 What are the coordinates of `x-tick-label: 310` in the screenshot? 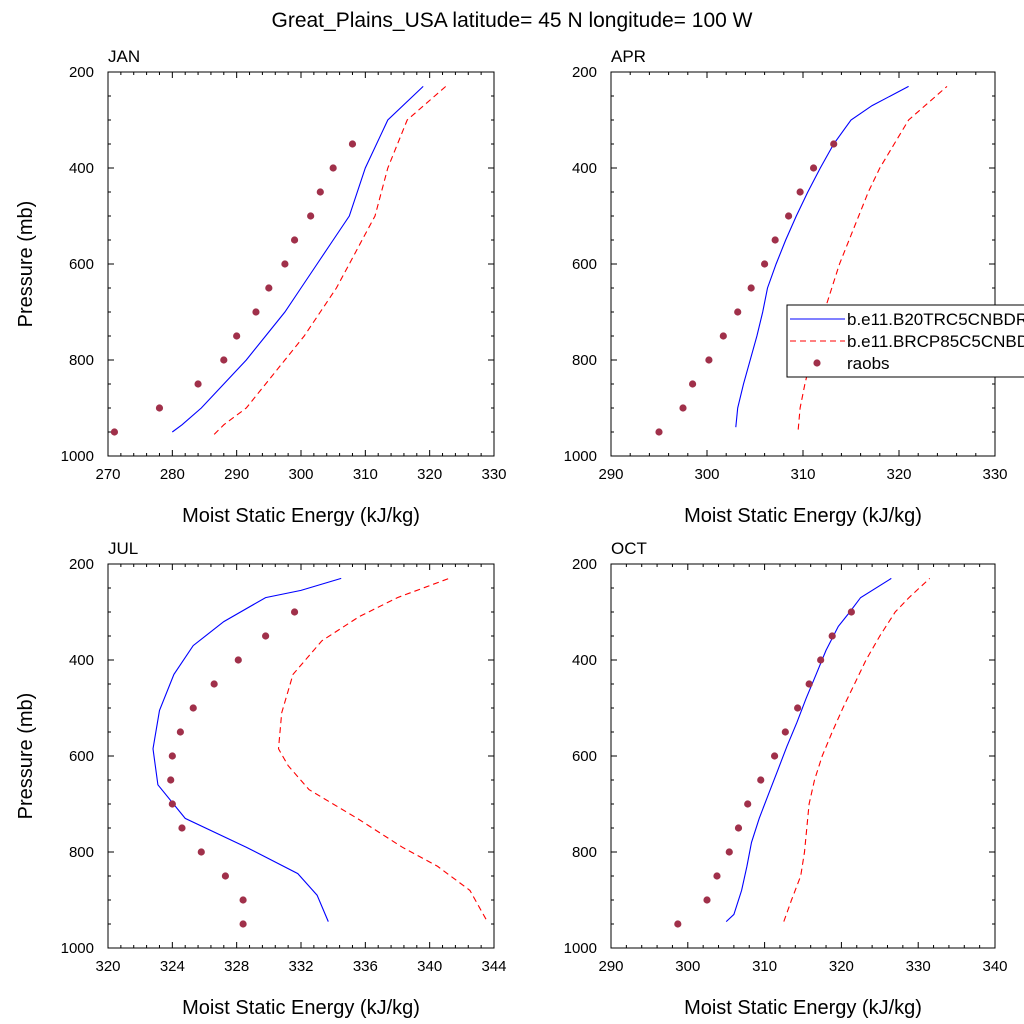 It's located at (365, 474).